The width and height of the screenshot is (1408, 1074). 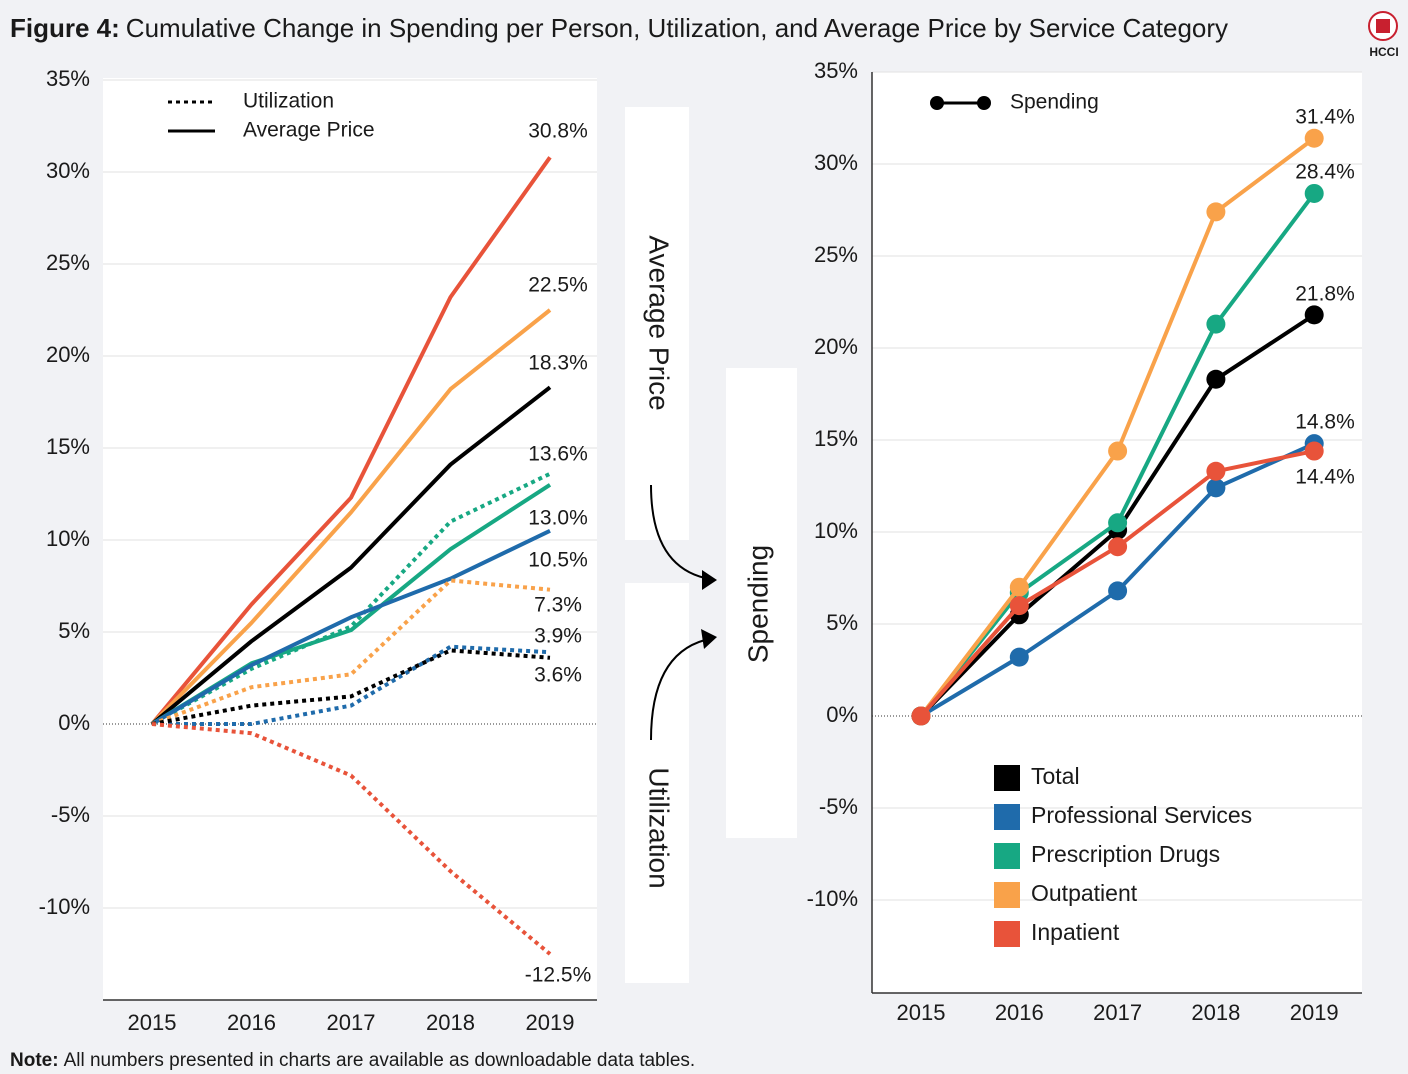 I want to click on flow-label-spending: Spending, so click(x=757, y=604).